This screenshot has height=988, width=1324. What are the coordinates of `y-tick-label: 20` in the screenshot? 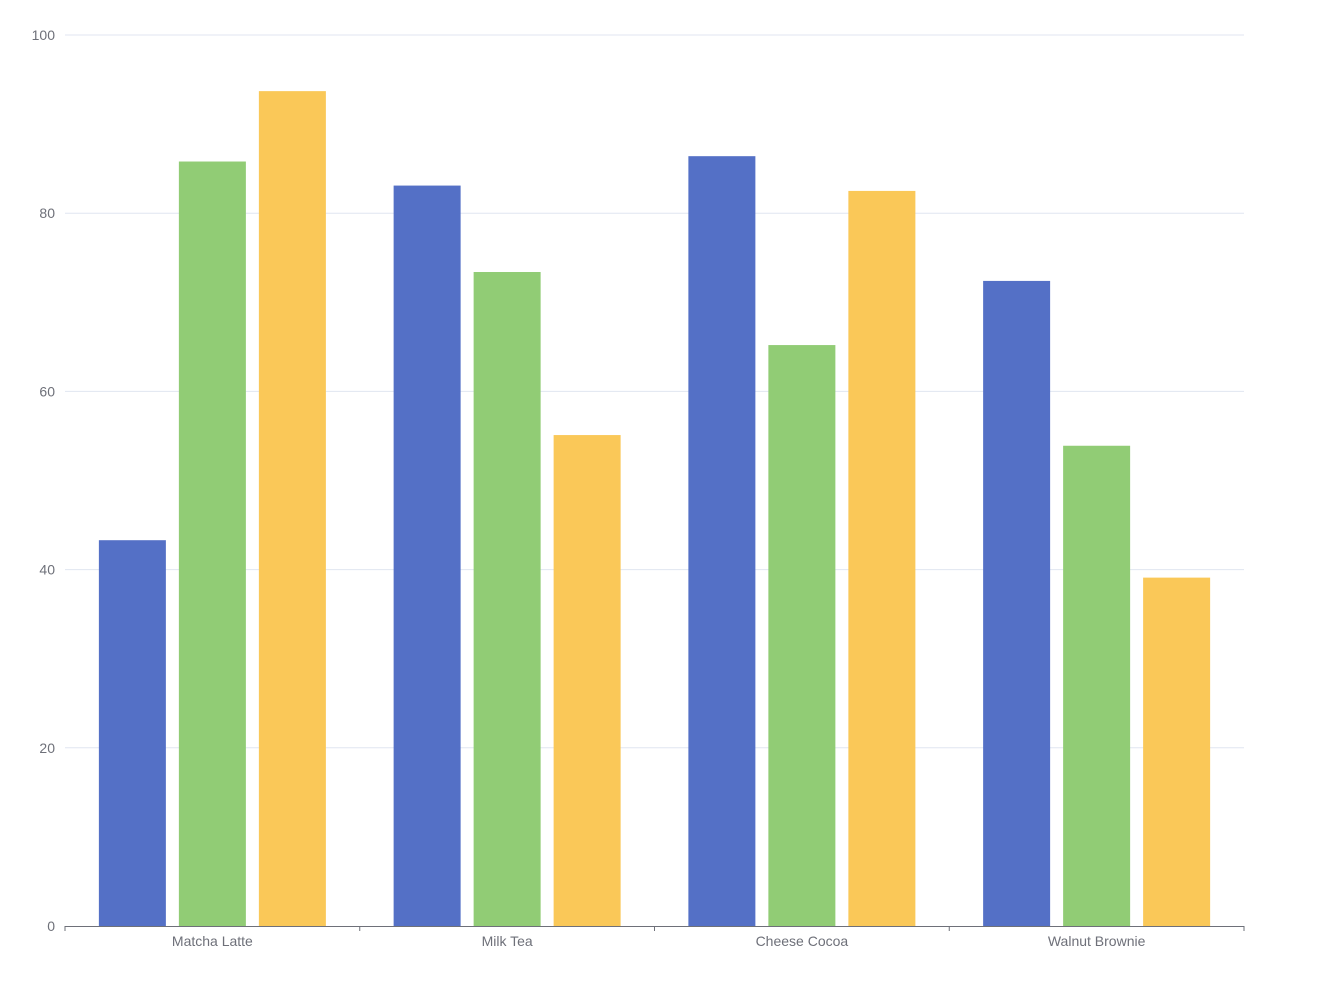 It's located at (47, 748).